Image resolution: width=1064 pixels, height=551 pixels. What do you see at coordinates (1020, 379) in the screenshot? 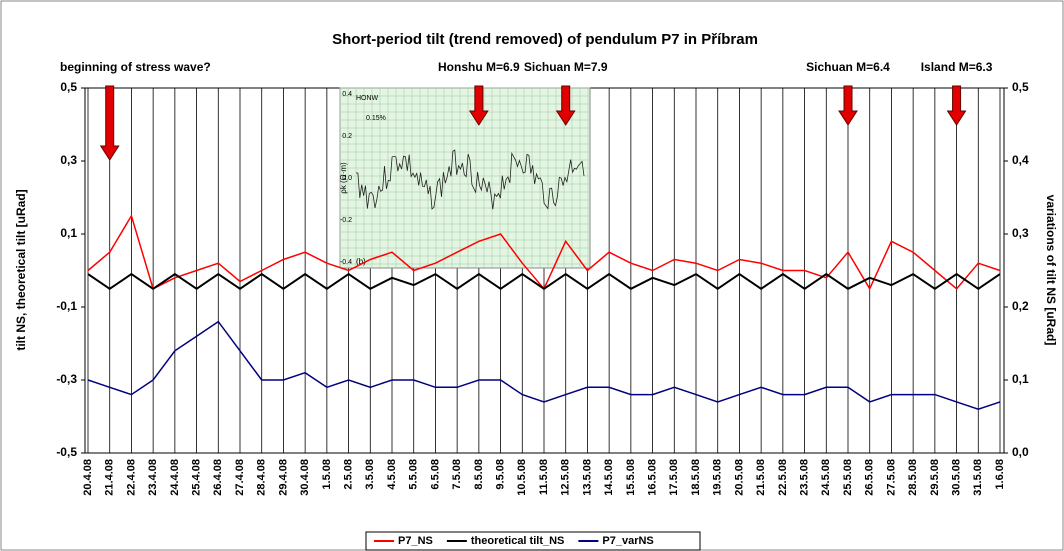
I see `y2-tick-label: 0,1` at bounding box center [1020, 379].